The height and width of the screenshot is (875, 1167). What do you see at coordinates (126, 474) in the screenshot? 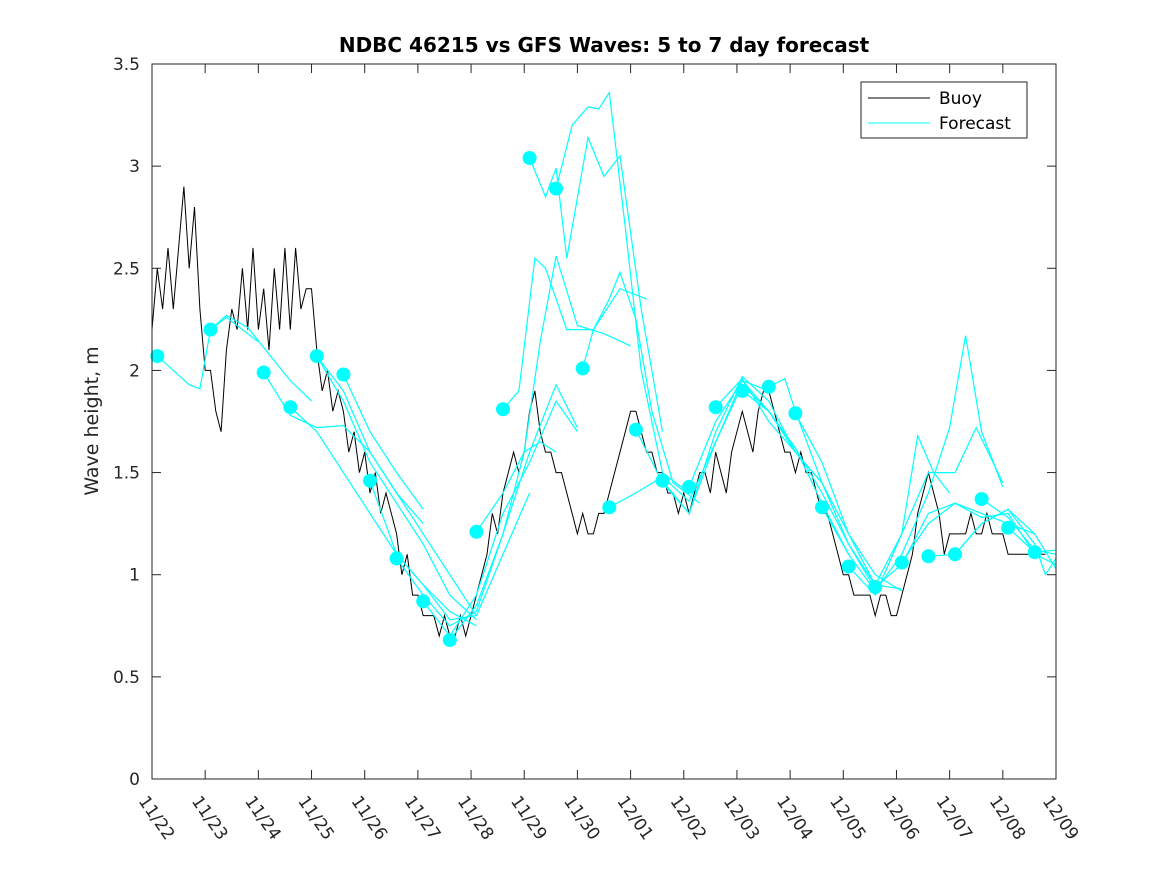
I see `y-tick-label: 1.5` at bounding box center [126, 474].